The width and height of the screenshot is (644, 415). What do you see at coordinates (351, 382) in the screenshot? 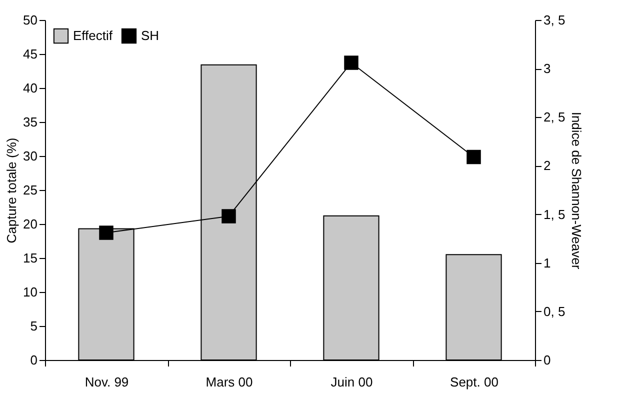
I see `x-tick-label: Juin 00` at bounding box center [351, 382].